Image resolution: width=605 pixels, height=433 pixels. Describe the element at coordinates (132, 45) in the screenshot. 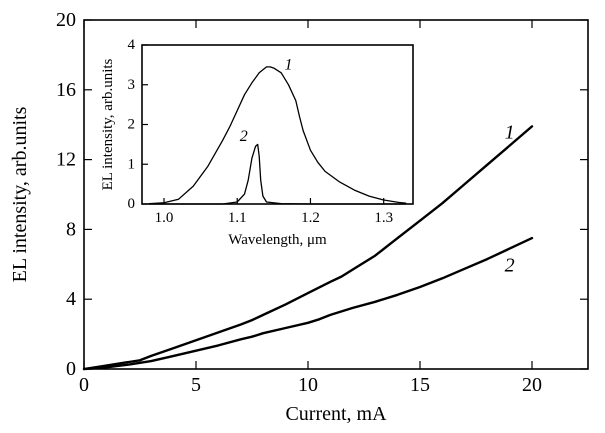

I see `inset-y-tick-label: 4` at that location.